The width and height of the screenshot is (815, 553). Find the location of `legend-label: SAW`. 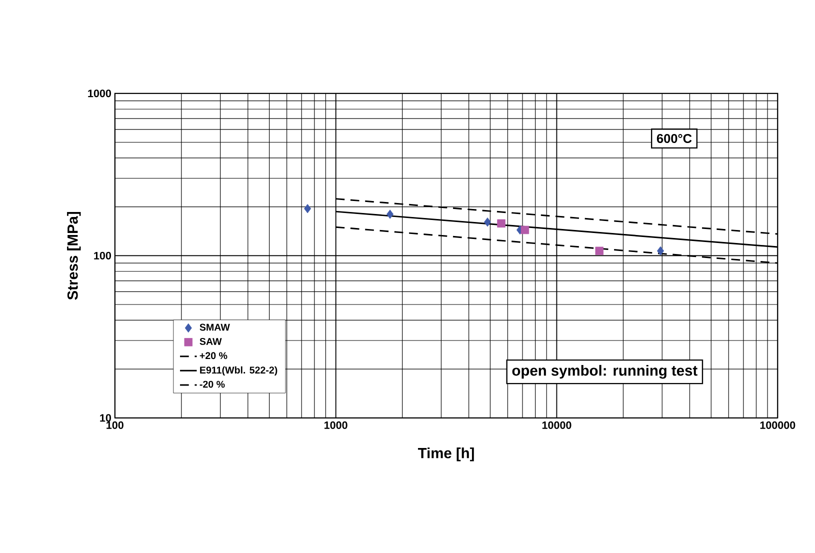

legend-label: SAW is located at coordinates (211, 342).